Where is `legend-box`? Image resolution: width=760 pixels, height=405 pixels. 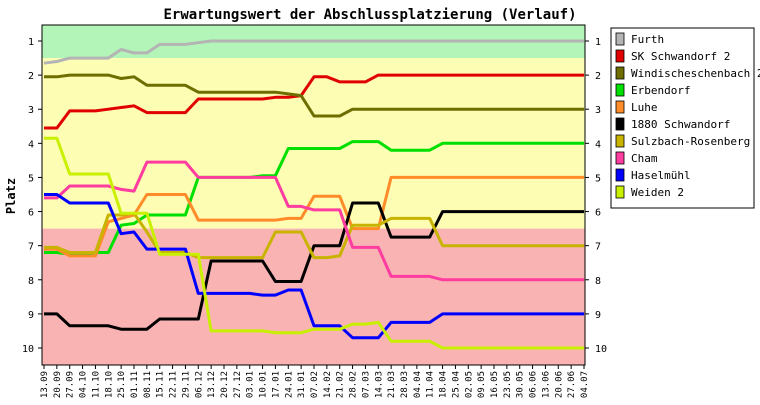
legend-box is located at coordinates (682, 118).